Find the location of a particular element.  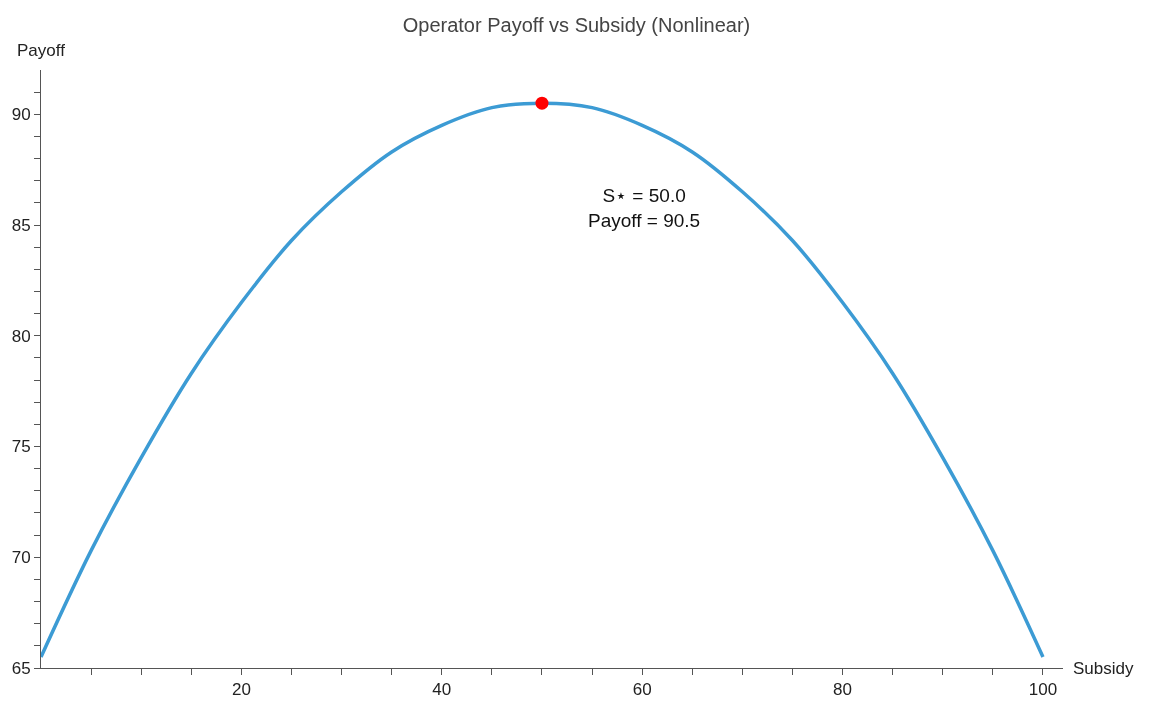

x-tick-label: 60 is located at coordinates (642, 690).